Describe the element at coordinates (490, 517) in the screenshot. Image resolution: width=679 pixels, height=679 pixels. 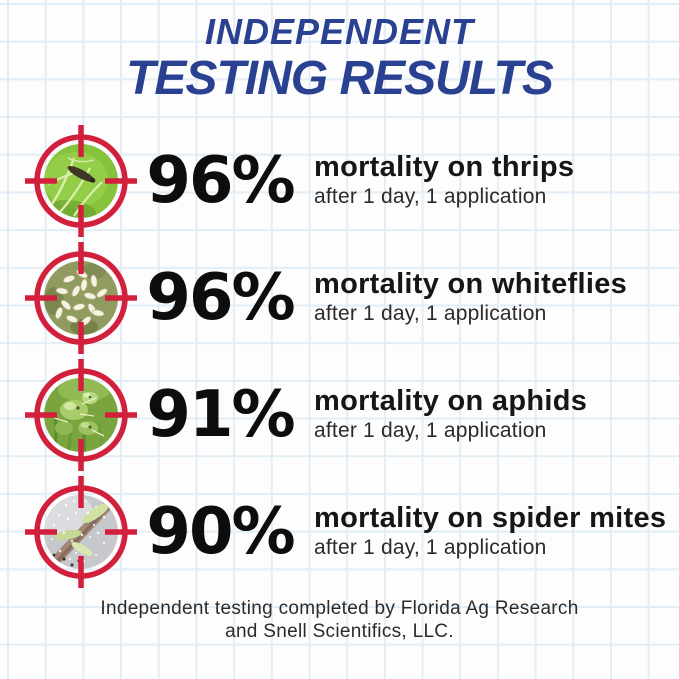
I see `mortality-headline: mortality on spider mites` at that location.